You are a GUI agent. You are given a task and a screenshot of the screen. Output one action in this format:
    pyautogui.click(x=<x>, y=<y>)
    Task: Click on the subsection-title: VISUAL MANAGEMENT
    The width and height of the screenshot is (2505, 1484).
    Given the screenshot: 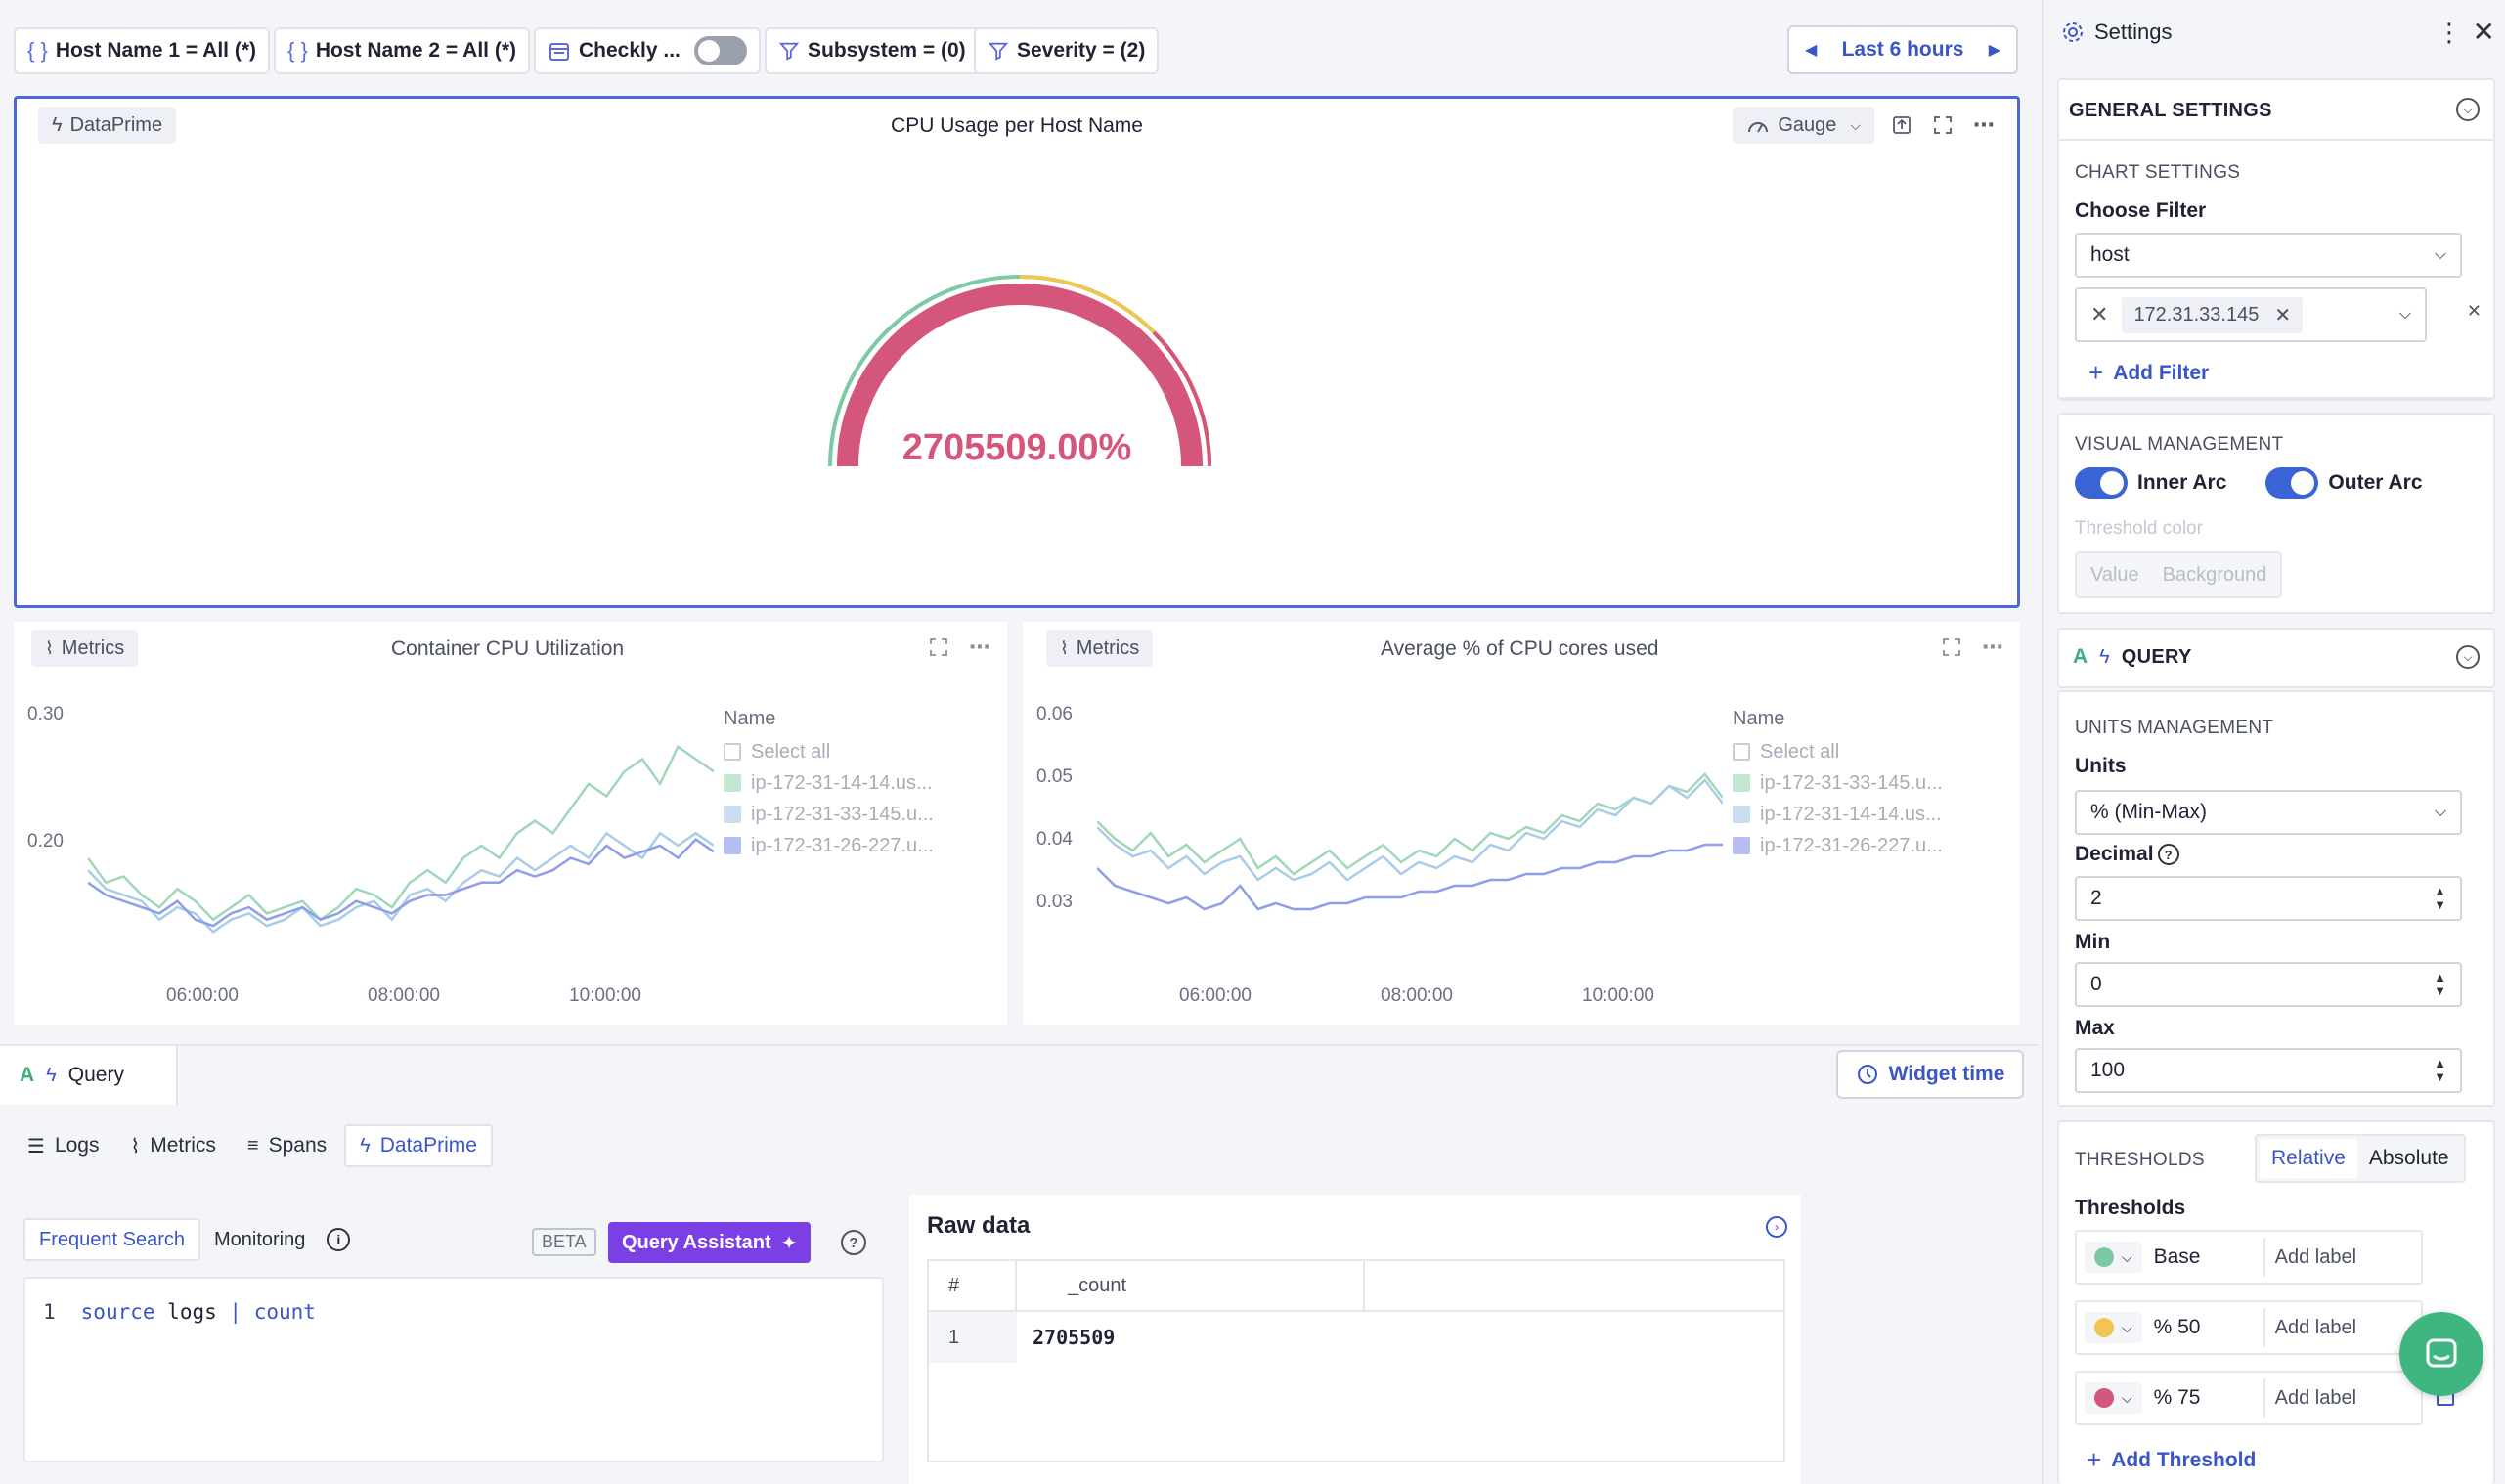 What is the action you would take?
    pyautogui.click(x=2179, y=444)
    